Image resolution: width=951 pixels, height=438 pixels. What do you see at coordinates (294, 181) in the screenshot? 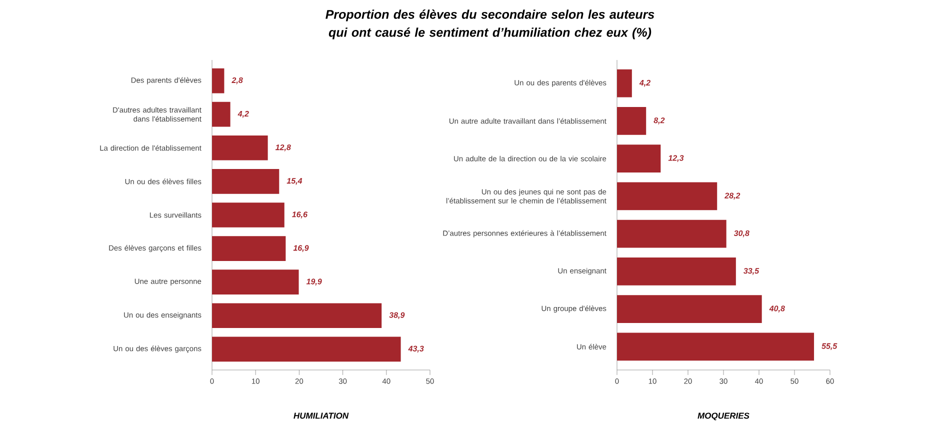
I see `data-label: 15,4` at bounding box center [294, 181].